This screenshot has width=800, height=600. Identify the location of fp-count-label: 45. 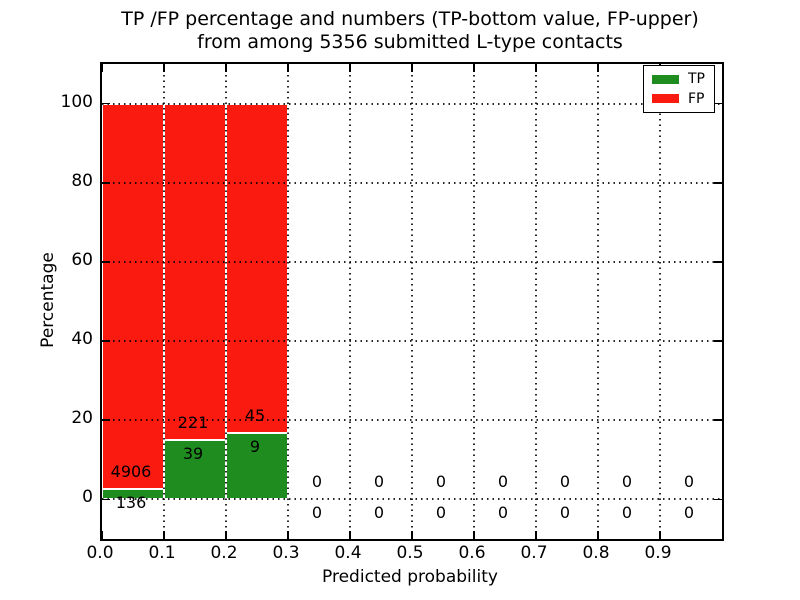
(255, 416).